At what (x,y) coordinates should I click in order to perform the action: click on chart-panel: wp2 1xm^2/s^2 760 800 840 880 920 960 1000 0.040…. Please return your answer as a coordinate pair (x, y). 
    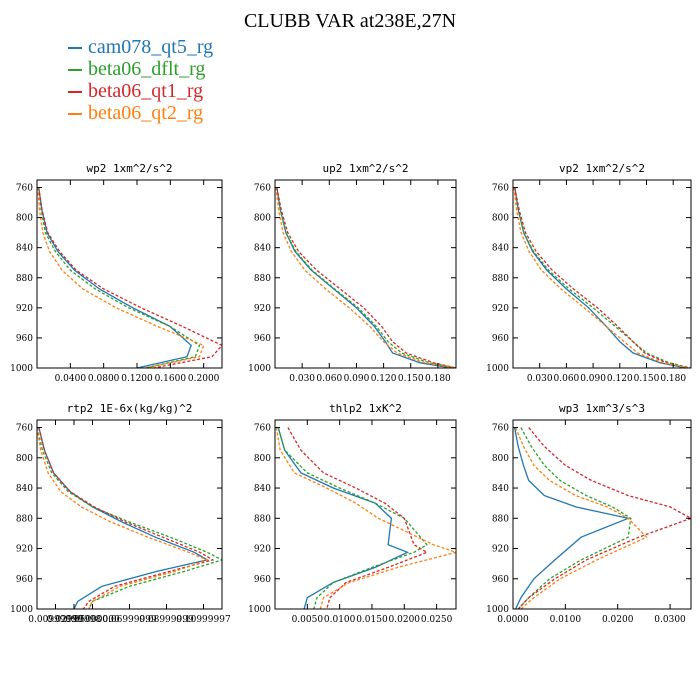
    Looking at the image, I should click on (116, 273).